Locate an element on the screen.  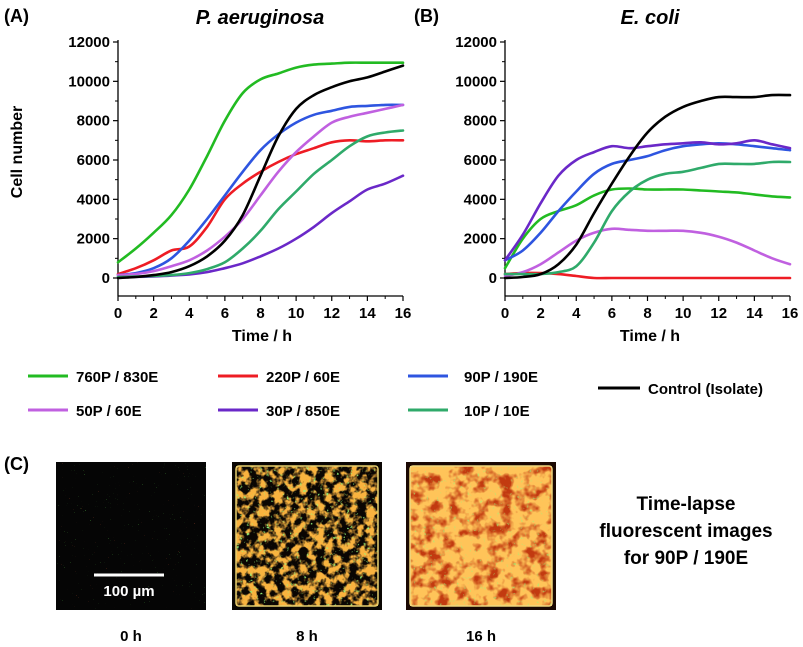
panel-label-c: (C) is located at coordinates (16, 464).